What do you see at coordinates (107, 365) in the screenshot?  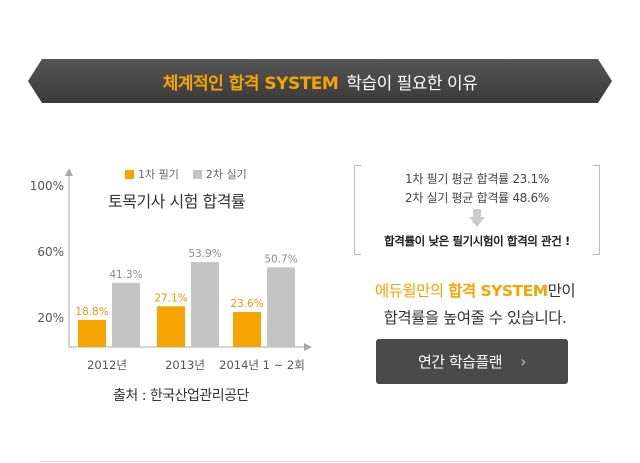 I see `x-tick-label: 2012년` at bounding box center [107, 365].